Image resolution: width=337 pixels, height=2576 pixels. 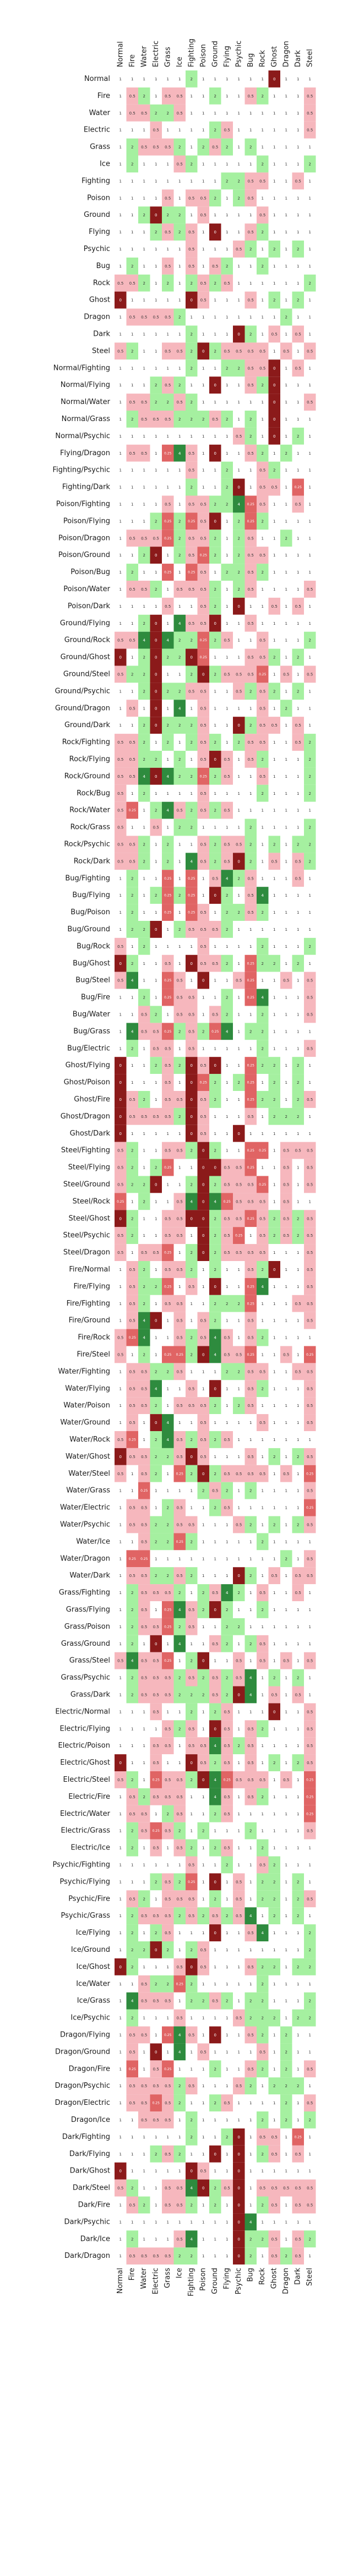 I want to click on row-label: Psychic/Flying, so click(x=85, y=1882).